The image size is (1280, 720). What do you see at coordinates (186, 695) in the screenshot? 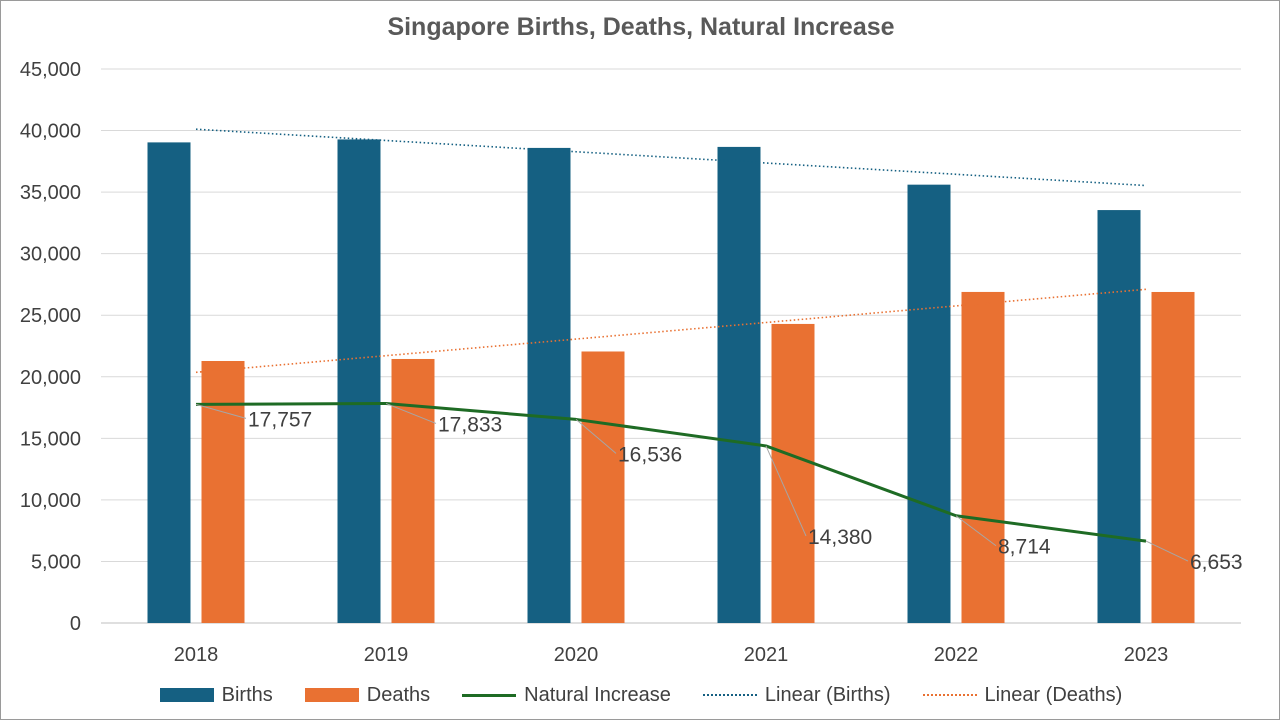
I see `legend-swatch-births` at bounding box center [186, 695].